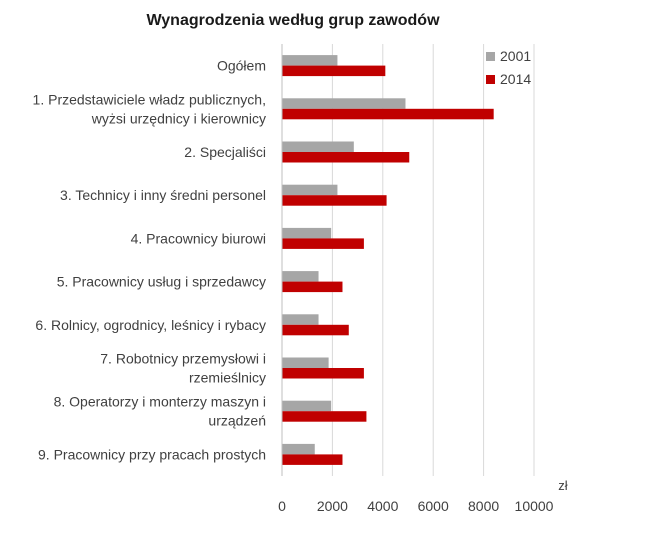  I want to click on chart-title: Wynagrodzenia według grup zawodów, so click(293, 20).